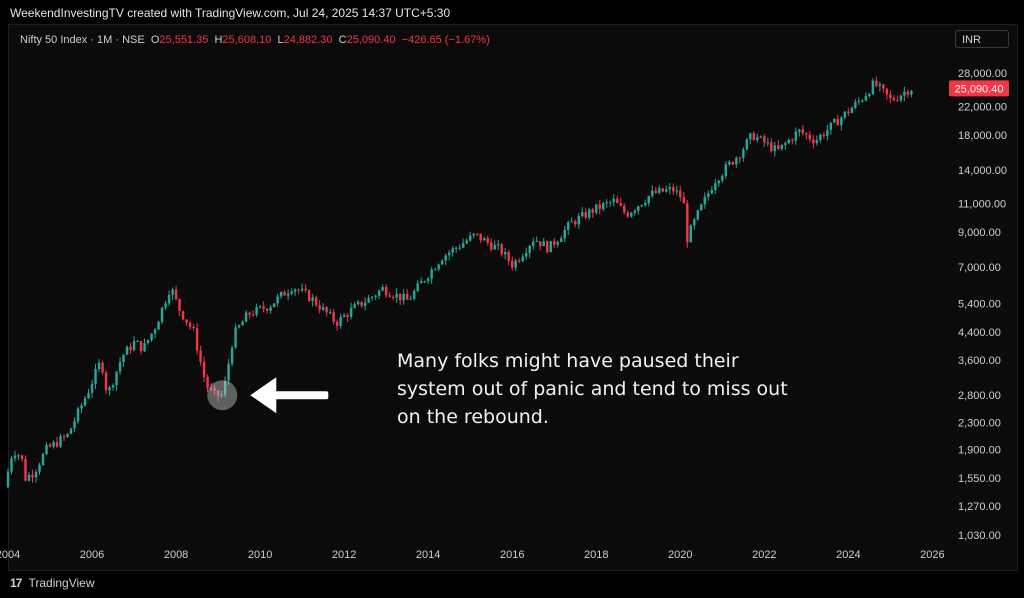 The width and height of the screenshot is (1024, 598). Describe the element at coordinates (82, 40) in the screenshot. I see `symbol-label: Nifty 50 Index · 1M · NSE` at that location.